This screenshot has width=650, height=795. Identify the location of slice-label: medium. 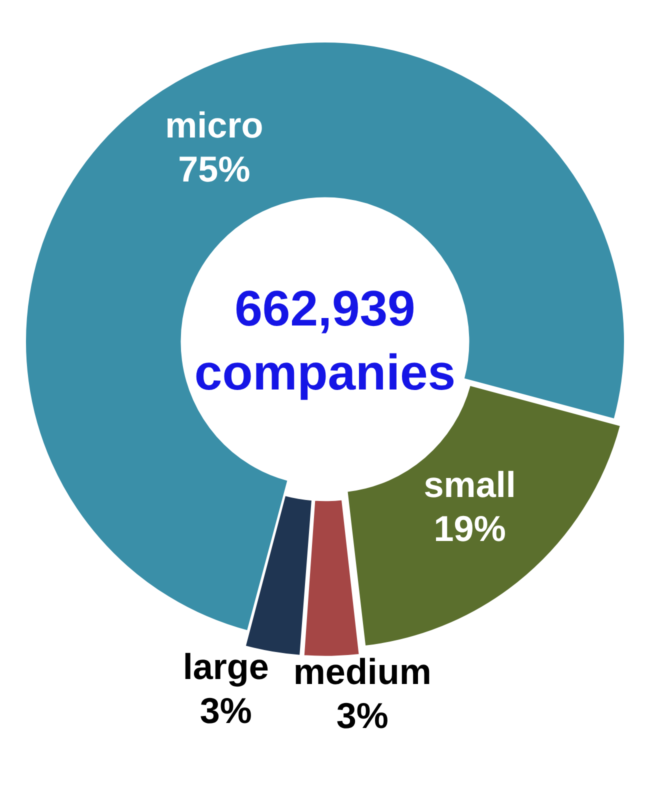
(362, 671).